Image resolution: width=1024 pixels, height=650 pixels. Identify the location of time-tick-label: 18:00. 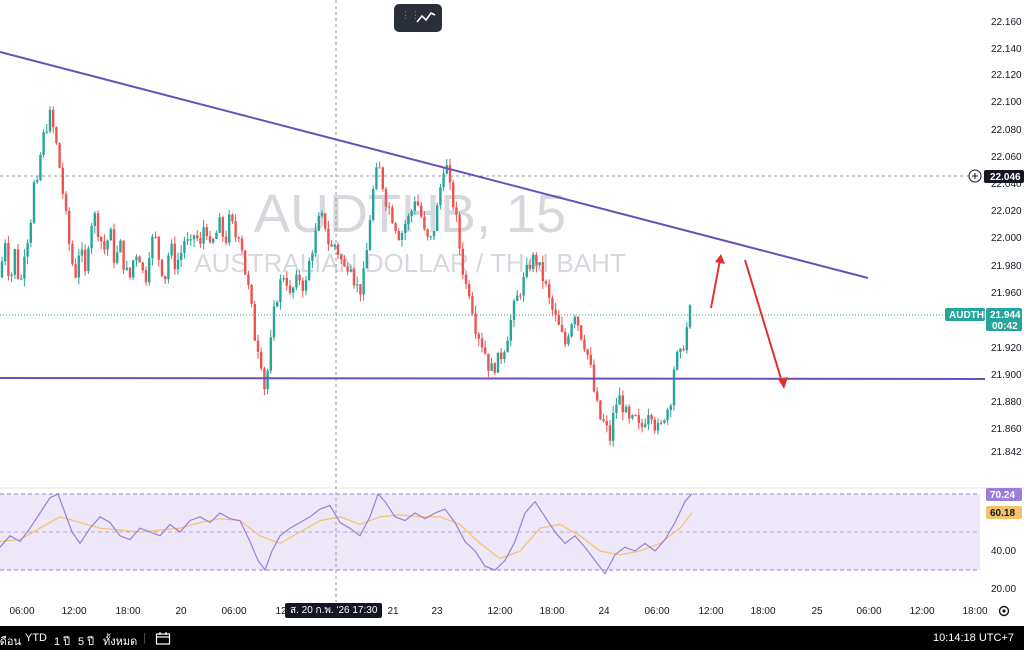
(762, 611).